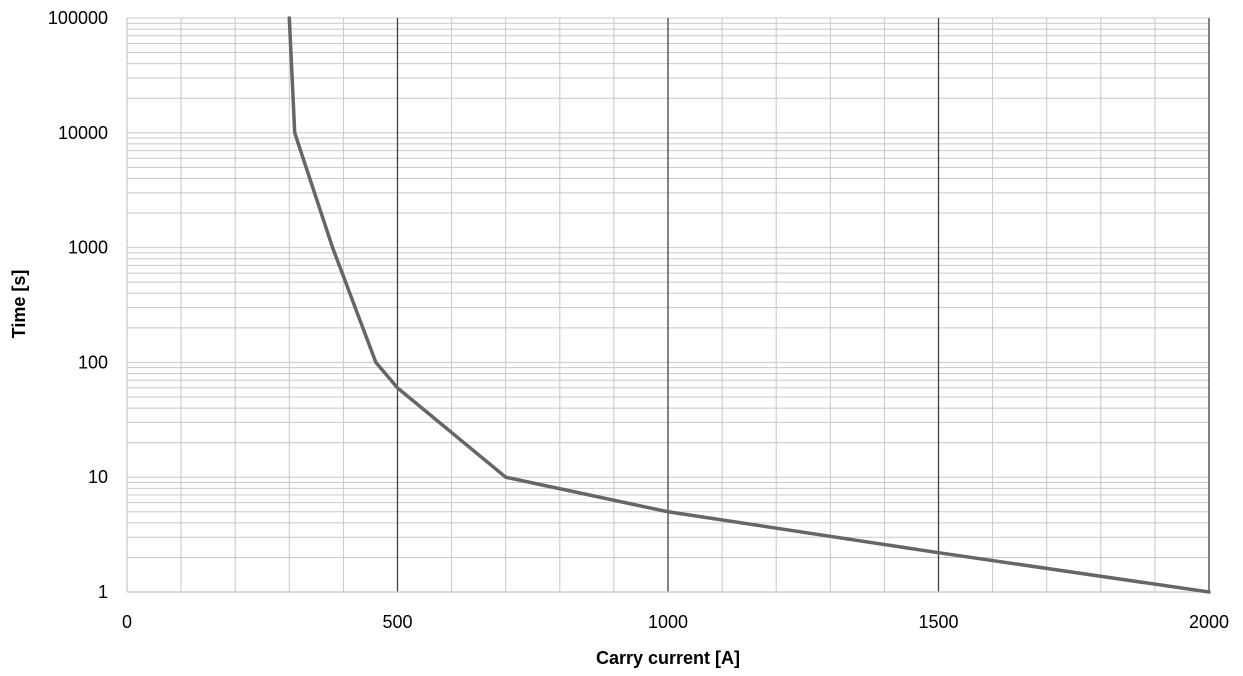 The image size is (1243, 676). I want to click on y-axis-title: Time [s], so click(19, 304).